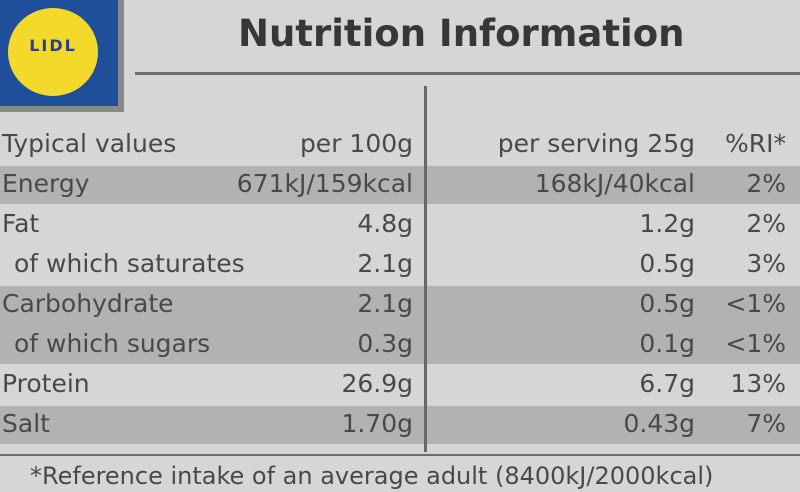  What do you see at coordinates (425, 269) in the screenshot?
I see `column-divider` at bounding box center [425, 269].